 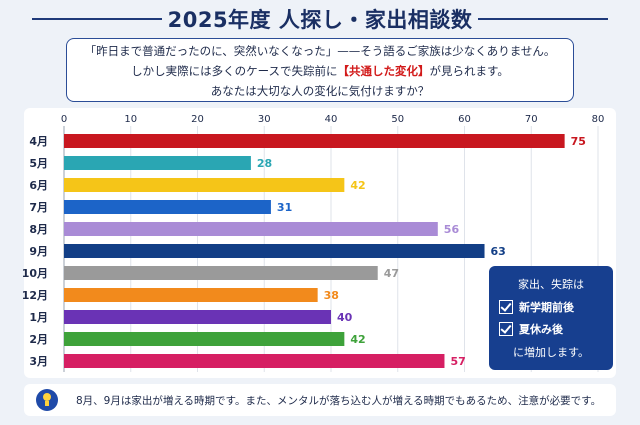 I want to click on category-label: 8月, so click(x=38, y=229).